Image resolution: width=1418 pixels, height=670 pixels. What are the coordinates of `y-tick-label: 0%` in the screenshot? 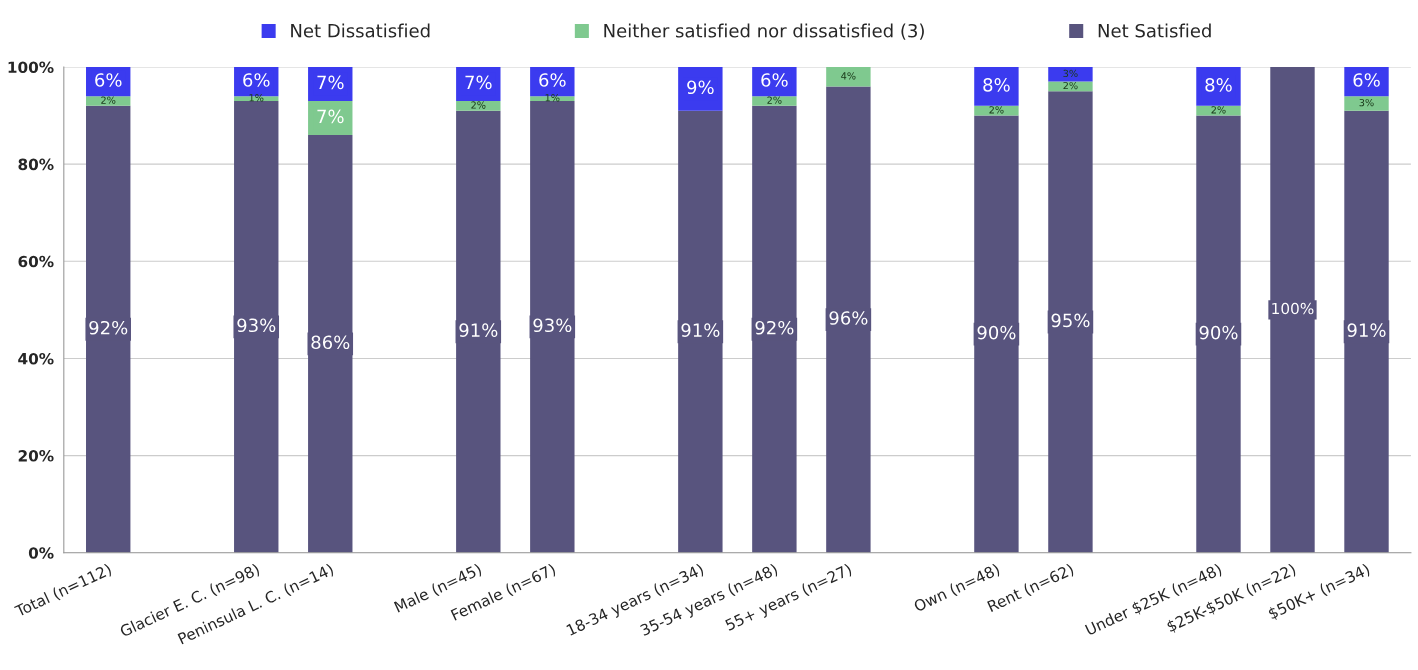 It's located at (41, 553).